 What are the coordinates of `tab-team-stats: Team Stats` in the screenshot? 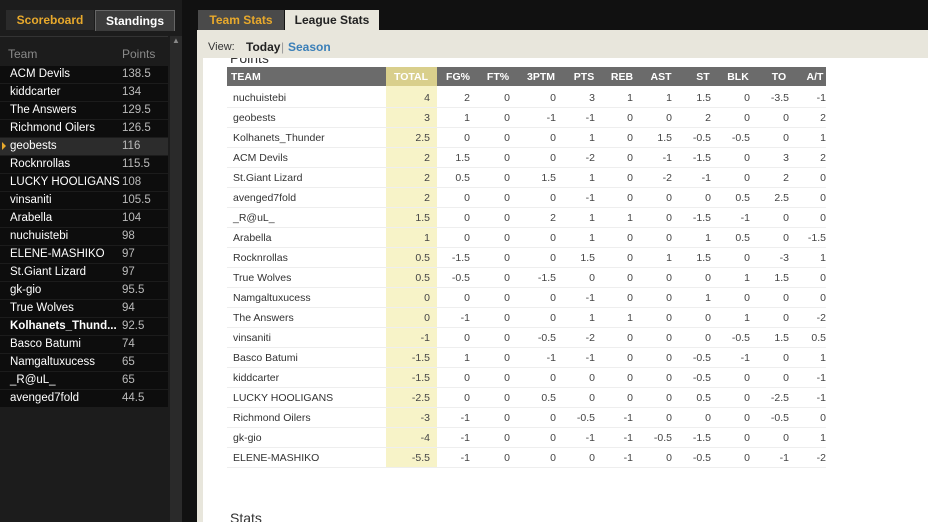 It's located at (241, 20).